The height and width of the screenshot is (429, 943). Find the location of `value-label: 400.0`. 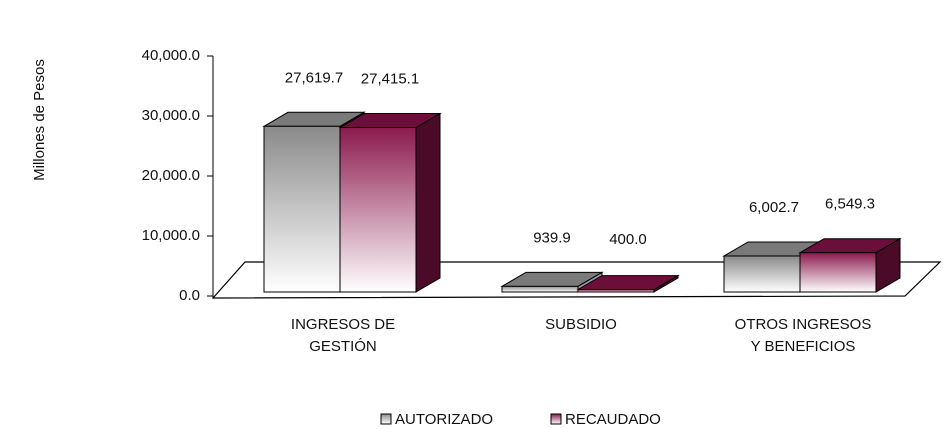

value-label: 400.0 is located at coordinates (628, 239).